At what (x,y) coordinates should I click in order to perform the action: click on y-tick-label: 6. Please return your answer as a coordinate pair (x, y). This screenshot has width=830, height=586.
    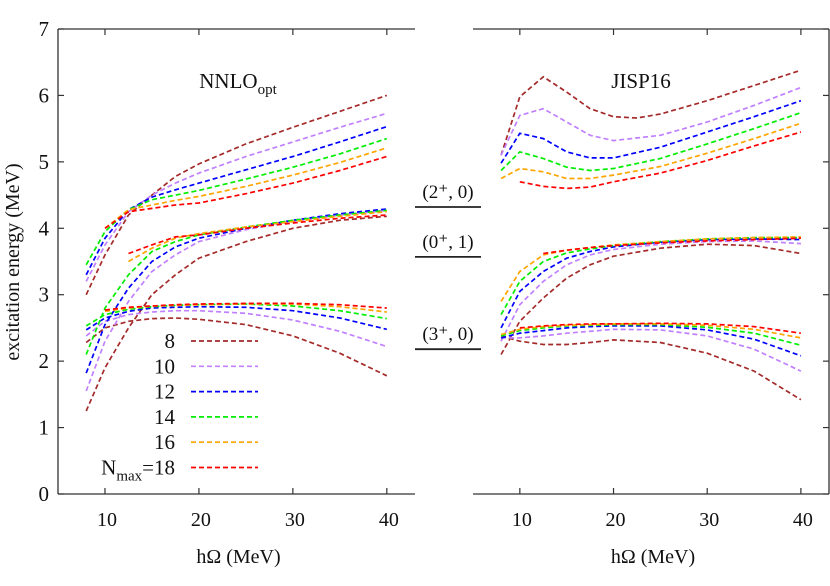
    Looking at the image, I should click on (44, 95).